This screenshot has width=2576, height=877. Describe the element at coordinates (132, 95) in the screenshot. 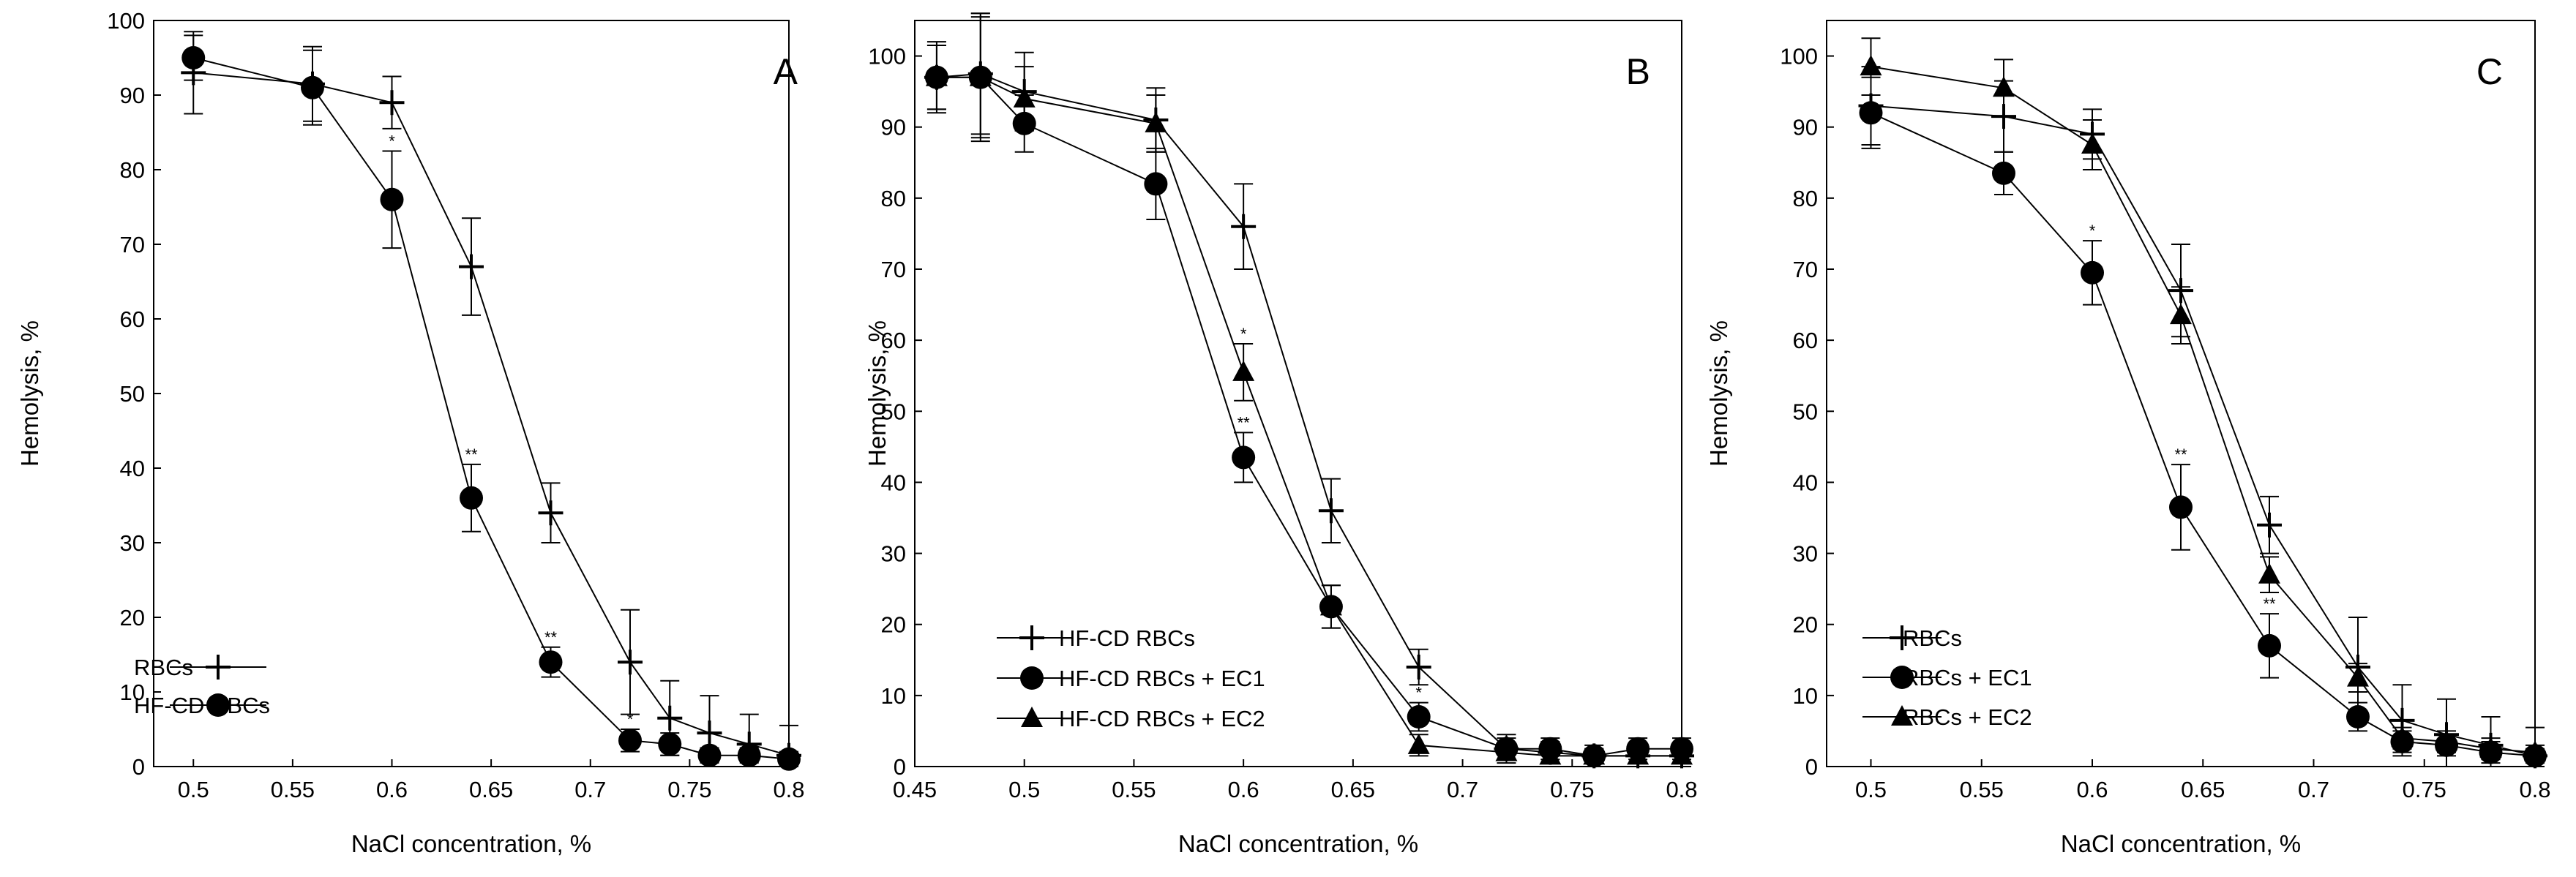

I see `y-tick-label: 90` at that location.